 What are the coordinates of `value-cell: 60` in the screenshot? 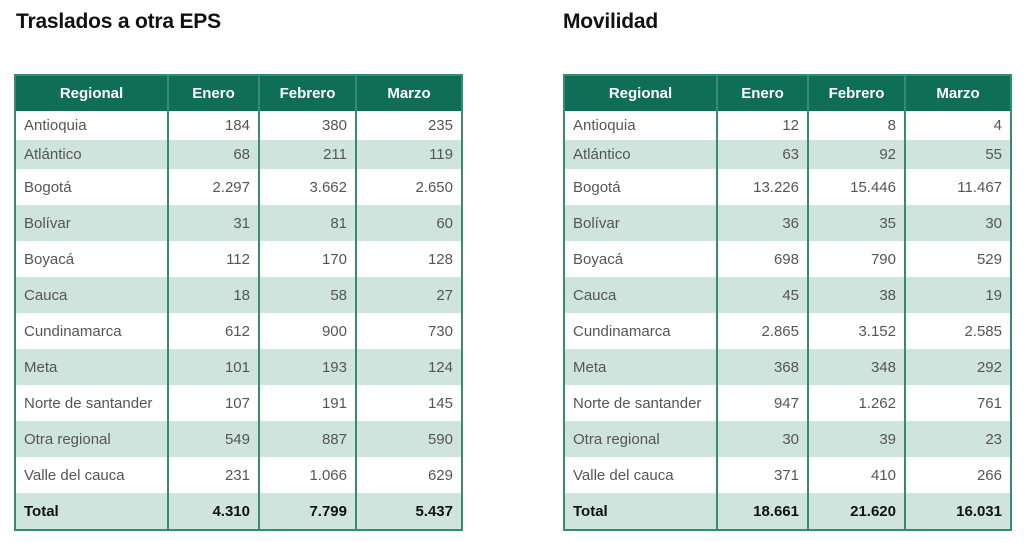 It's located at (408, 223).